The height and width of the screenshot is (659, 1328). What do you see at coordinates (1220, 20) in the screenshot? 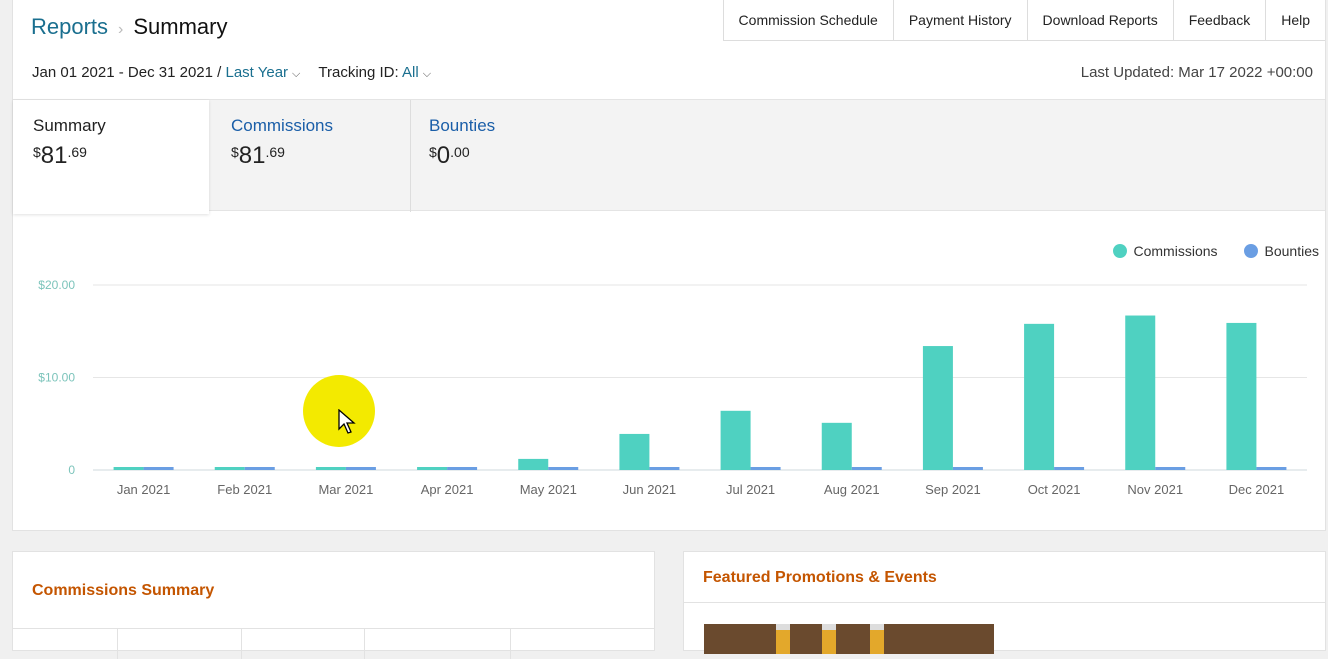
I see `nav-feedback: Feedback` at bounding box center [1220, 20].